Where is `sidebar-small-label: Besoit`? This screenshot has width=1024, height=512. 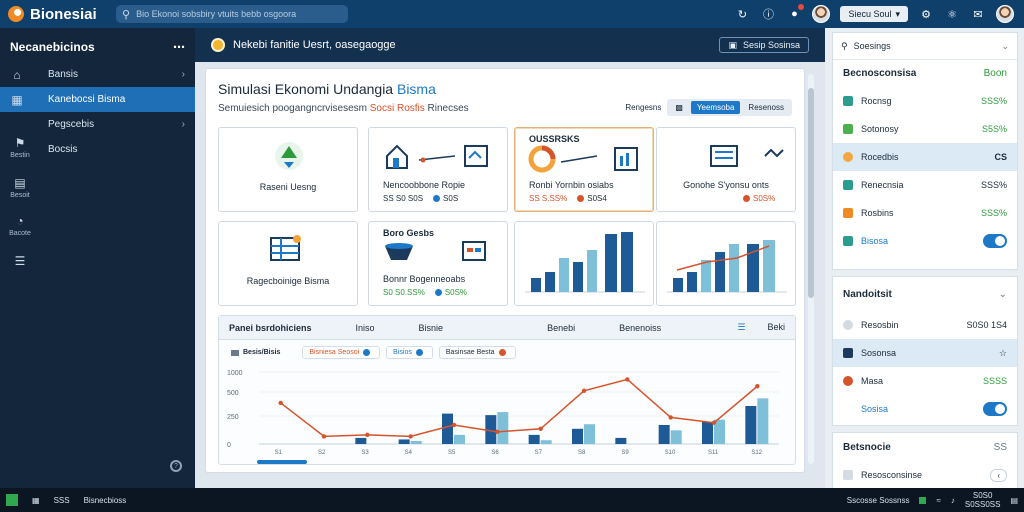 sidebar-small-label: Besoit is located at coordinates (20, 195).